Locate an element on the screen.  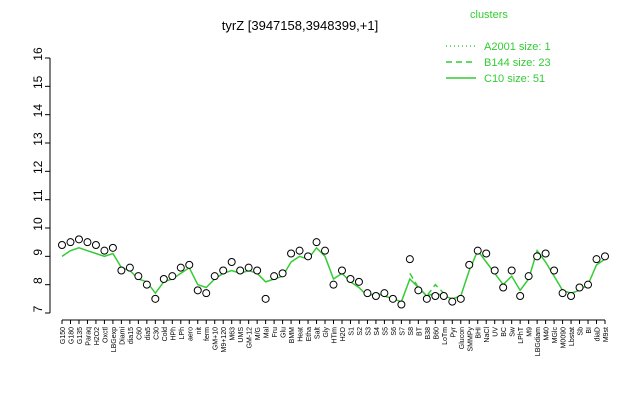
x-tick-label: LPh is located at coordinates (182, 333).